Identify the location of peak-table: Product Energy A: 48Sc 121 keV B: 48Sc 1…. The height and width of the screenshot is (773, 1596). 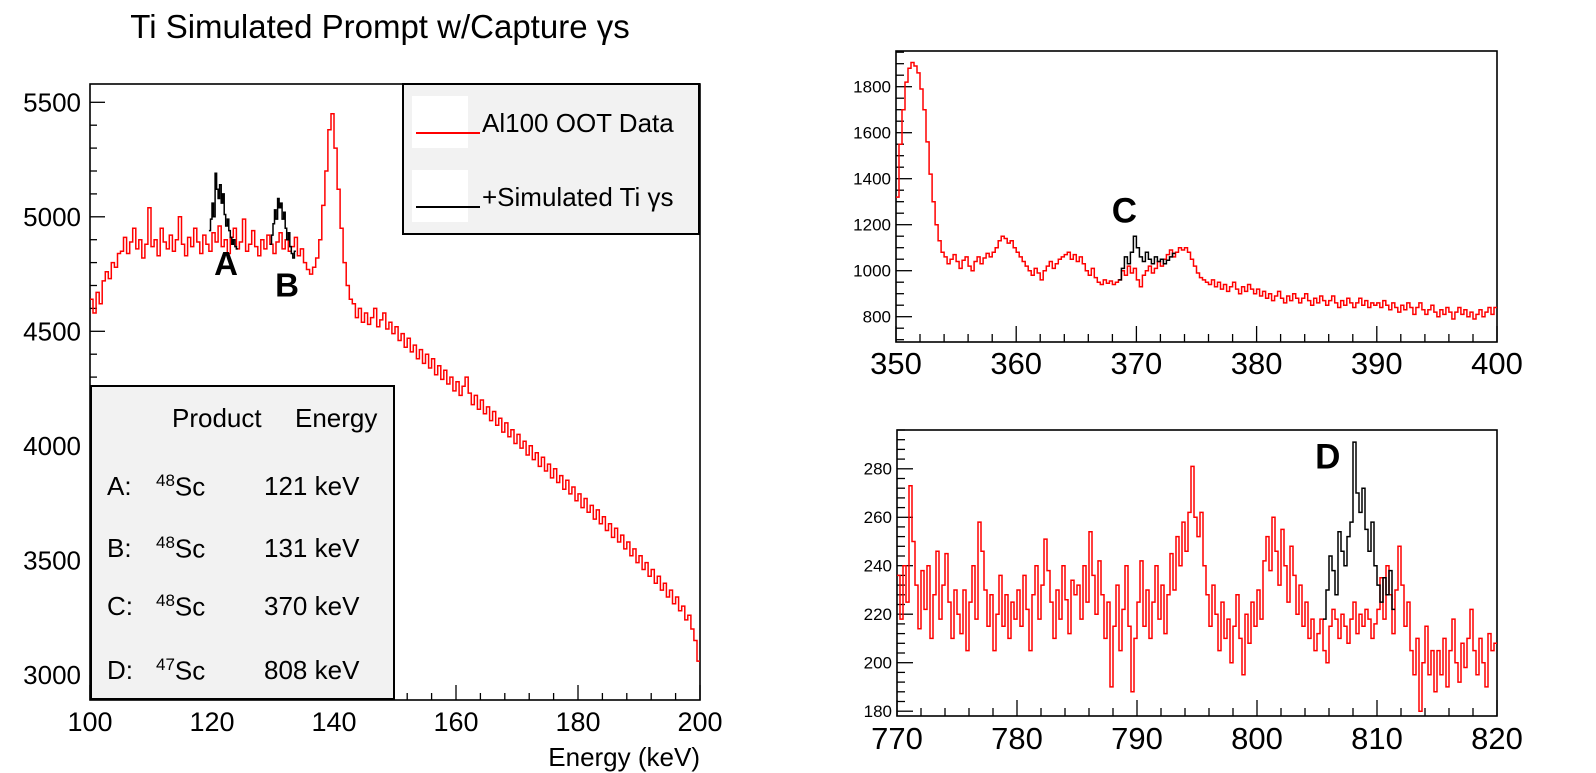
(242, 542).